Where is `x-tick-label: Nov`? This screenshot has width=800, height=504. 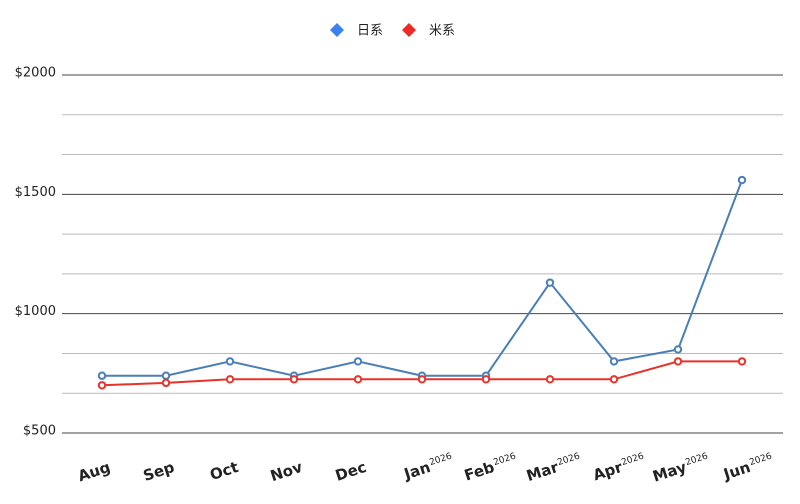 x-tick-label: Nov is located at coordinates (286, 471).